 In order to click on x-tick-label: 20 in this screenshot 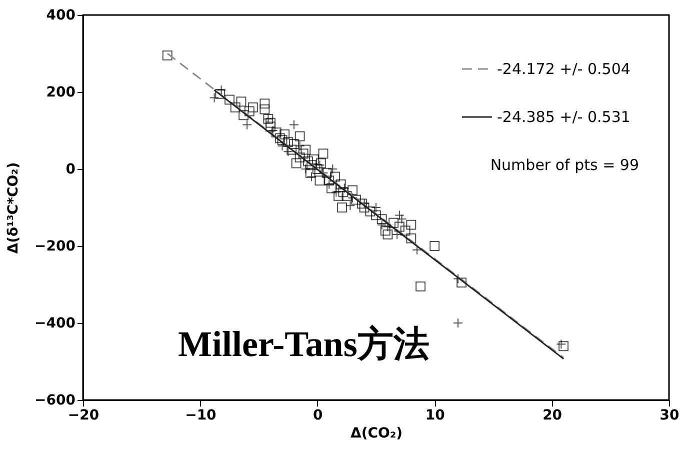, I will do `click(552, 416)`.